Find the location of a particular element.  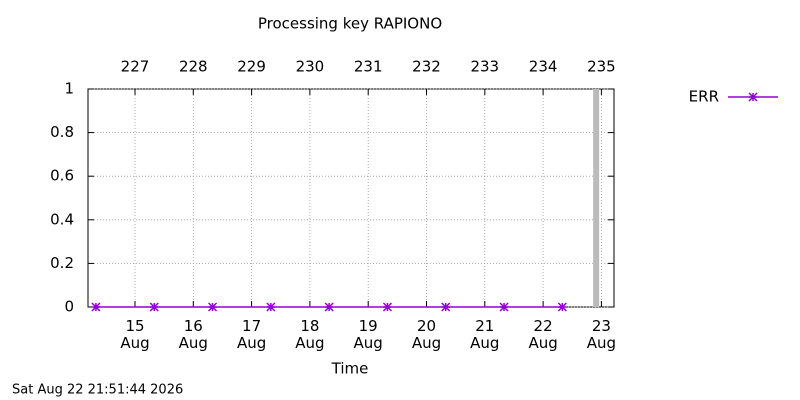

x2-tick-label: 230 is located at coordinates (310, 67).